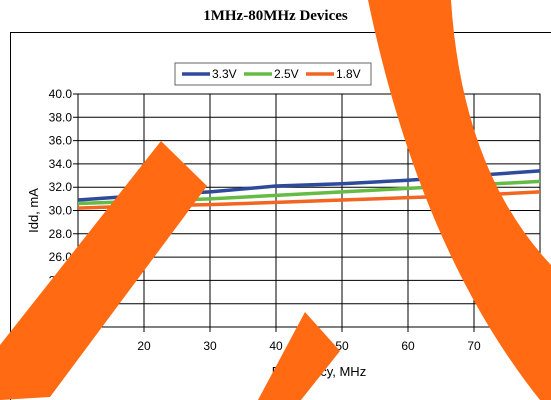 The image size is (551, 400). What do you see at coordinates (224, 74) in the screenshot?
I see `legend-label: 3.3V` at bounding box center [224, 74].